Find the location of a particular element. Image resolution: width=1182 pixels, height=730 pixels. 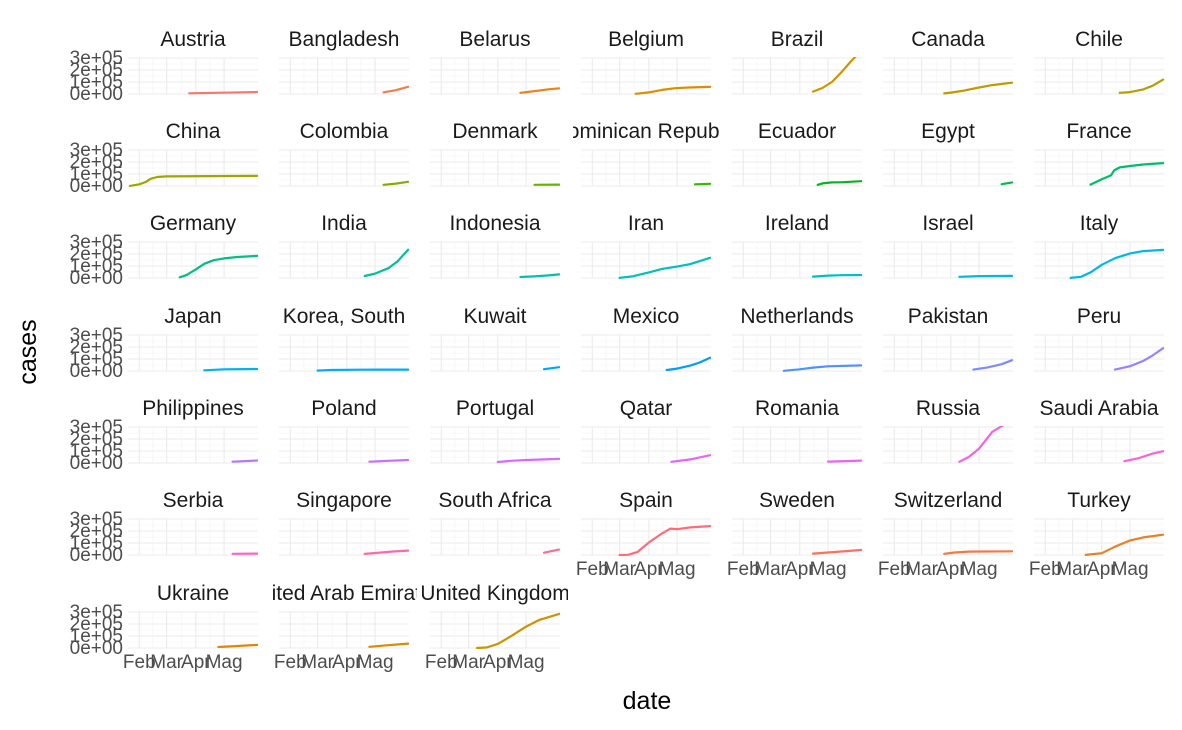

strip-label: Spain is located at coordinates (646, 500).